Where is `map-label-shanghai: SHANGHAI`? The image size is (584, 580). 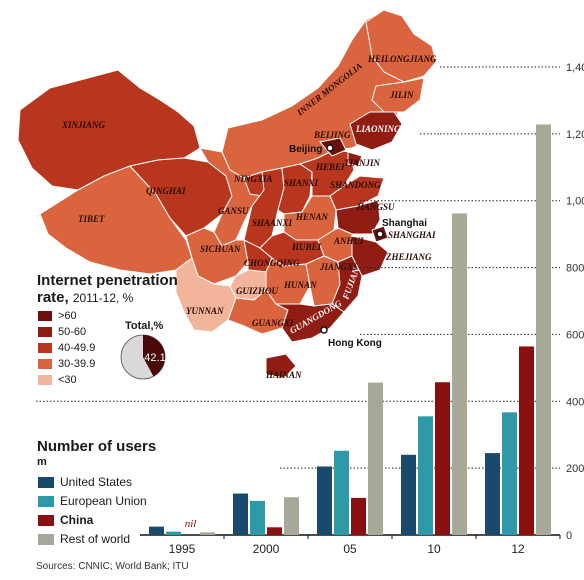 map-label-shanghai: SHANGHAI is located at coordinates (412, 235).